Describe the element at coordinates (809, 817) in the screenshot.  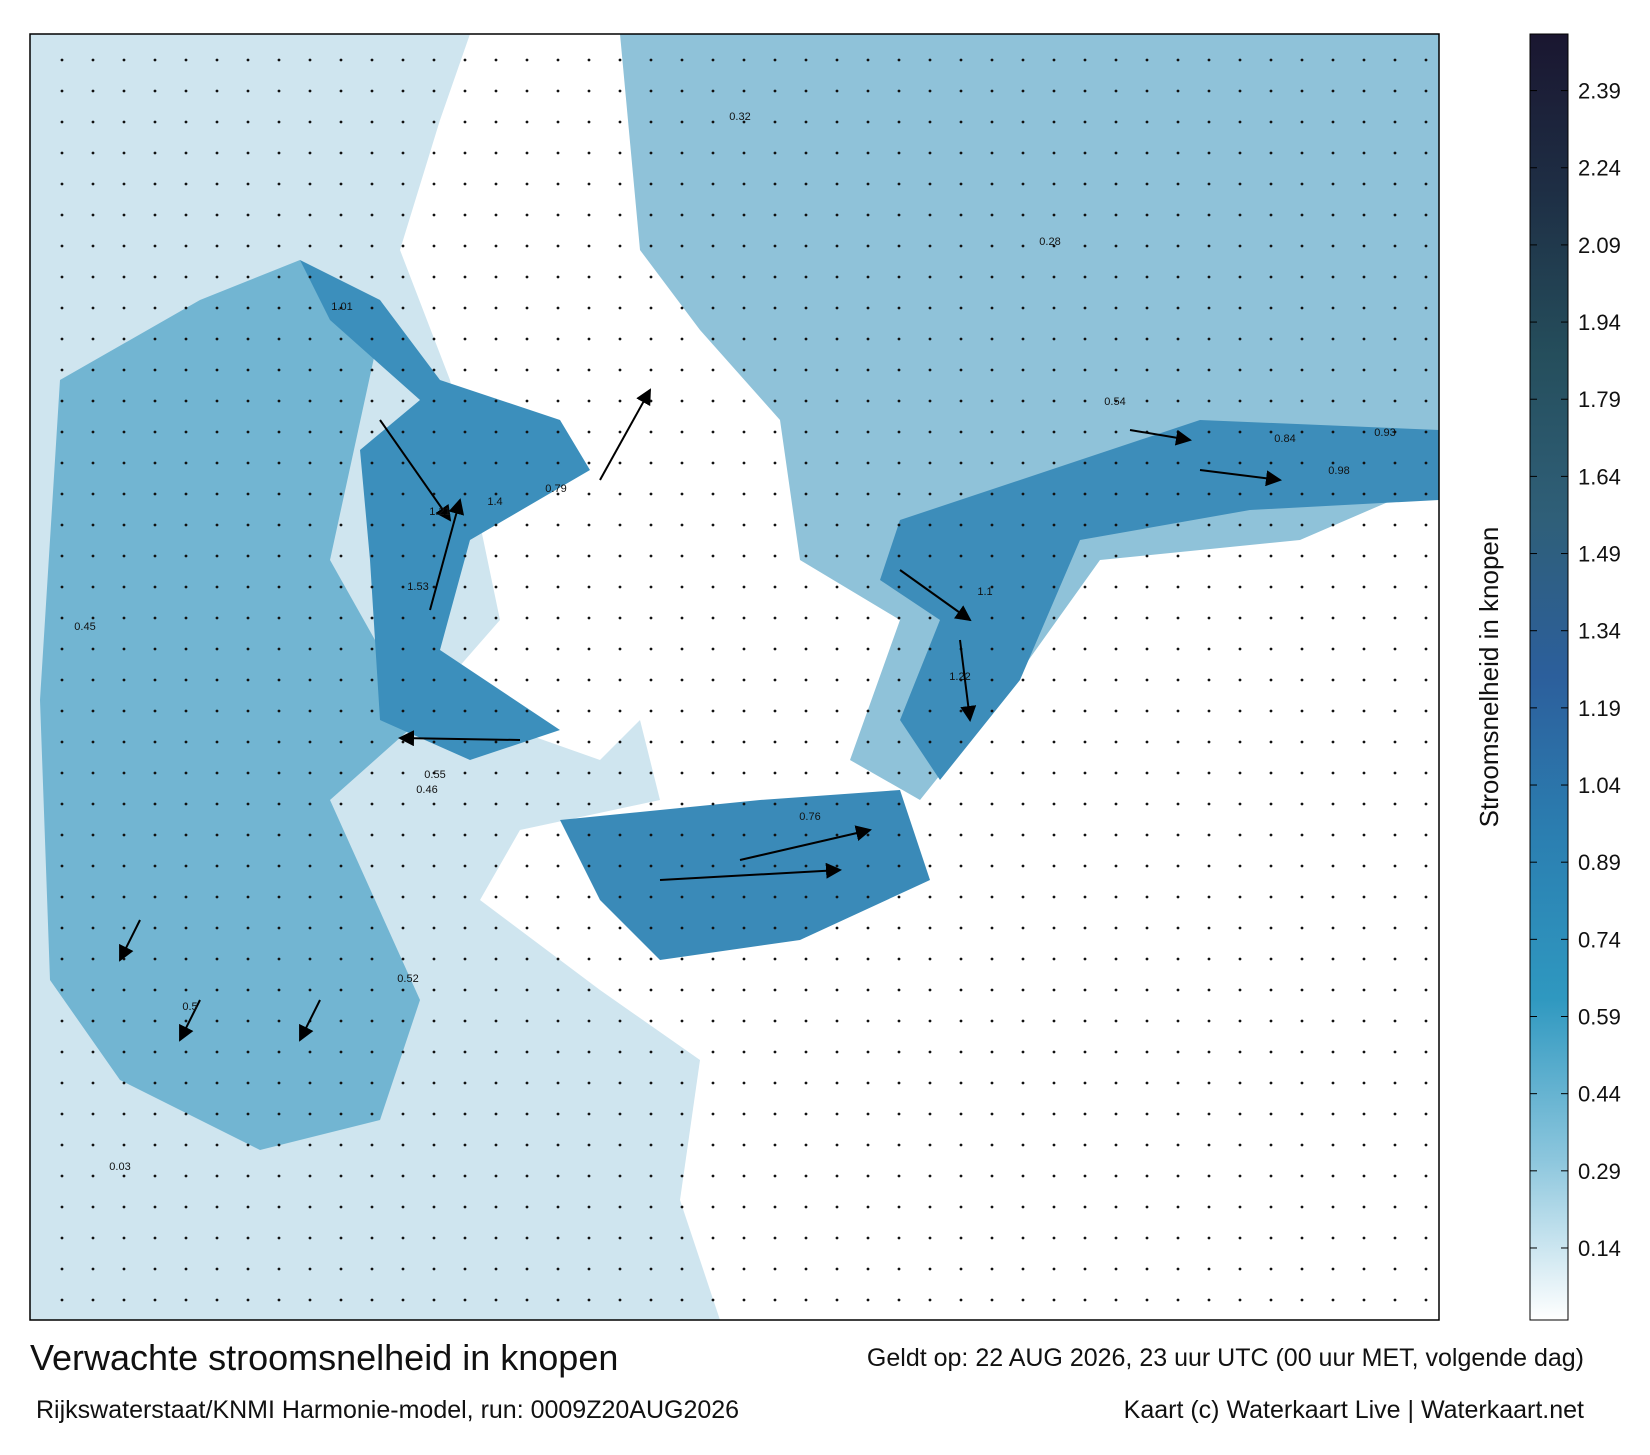
I see `speed-label: 0.76` at that location.